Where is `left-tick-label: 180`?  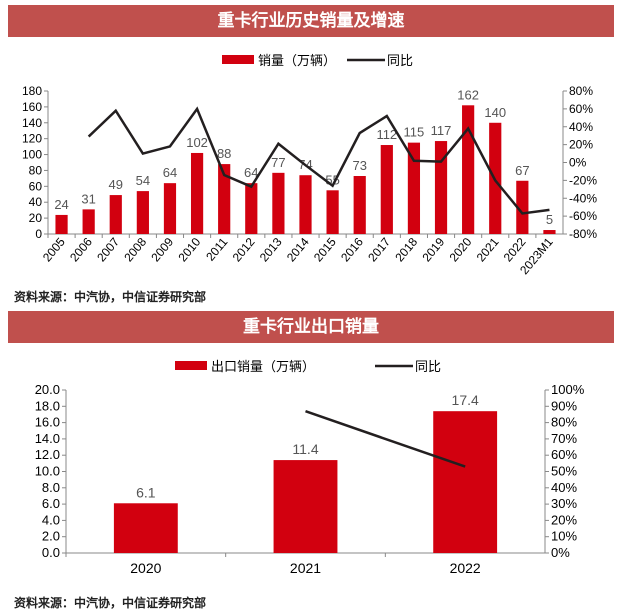
left-tick-label: 180 is located at coordinates (32, 91).